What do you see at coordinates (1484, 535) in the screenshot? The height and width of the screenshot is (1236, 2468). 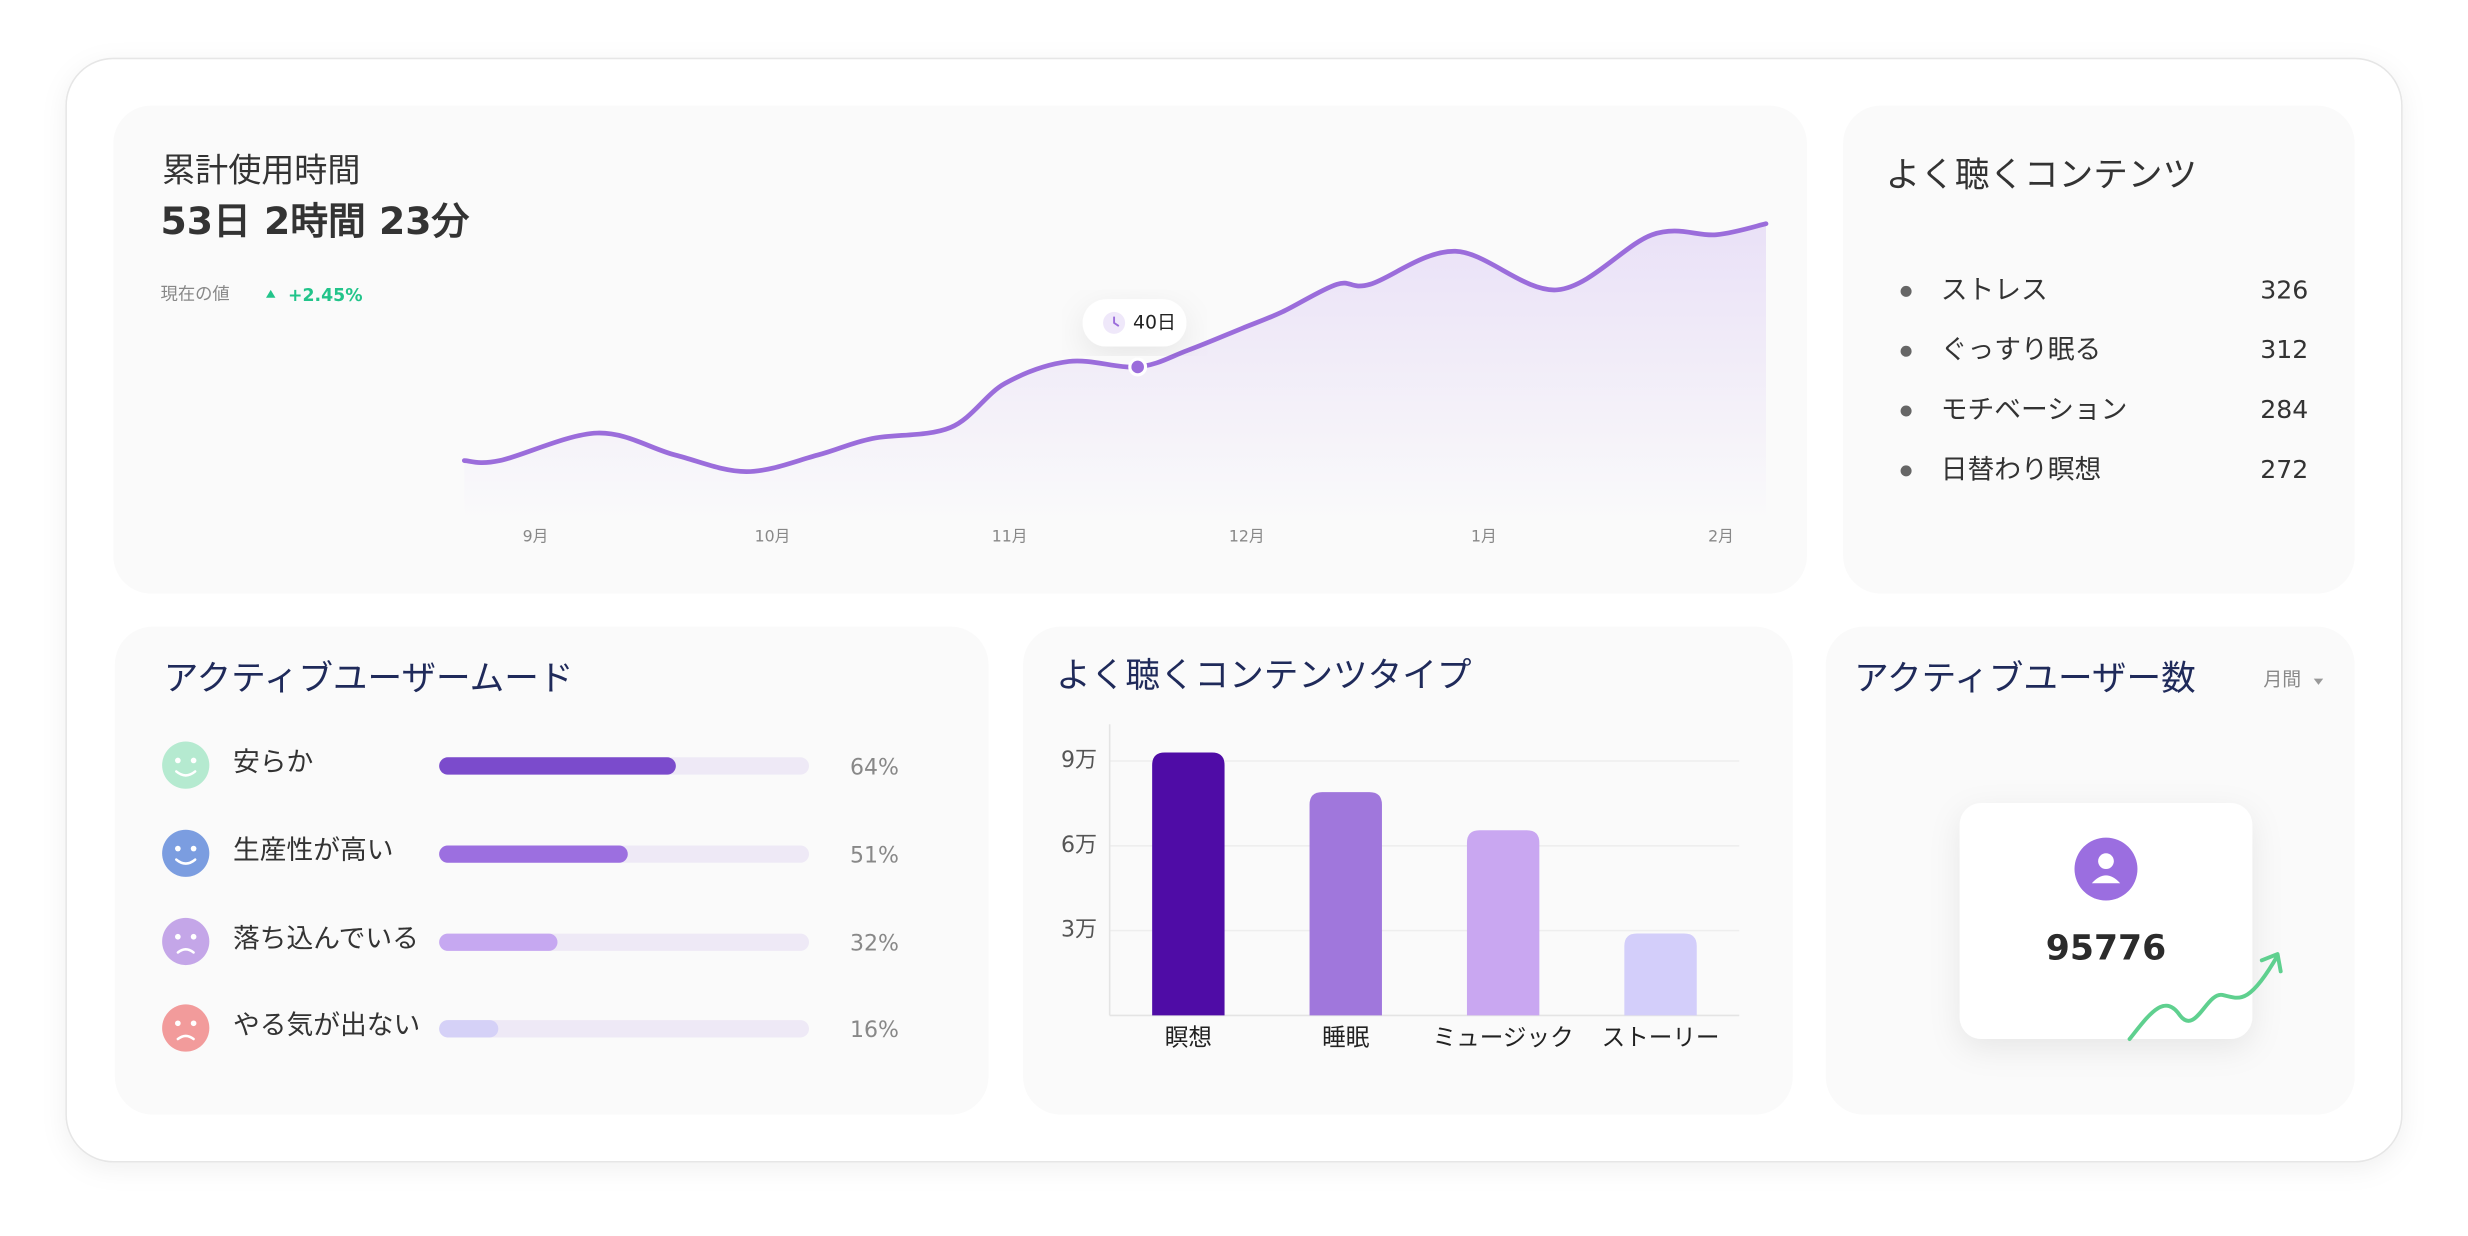 I see `x-tick-label: 1月` at bounding box center [1484, 535].